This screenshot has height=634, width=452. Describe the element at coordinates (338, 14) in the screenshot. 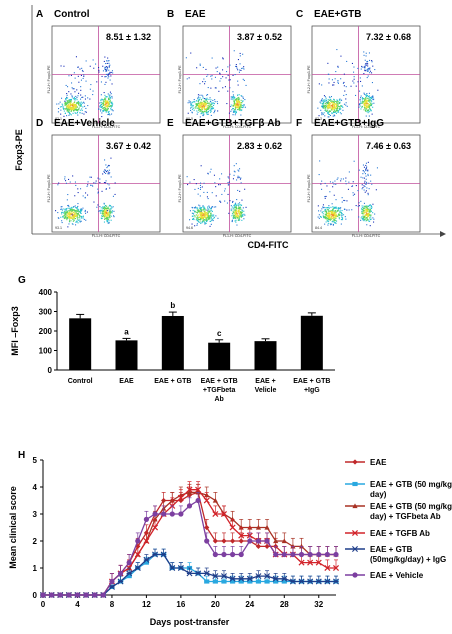

I see `panel-title: EAE+GTB` at that location.